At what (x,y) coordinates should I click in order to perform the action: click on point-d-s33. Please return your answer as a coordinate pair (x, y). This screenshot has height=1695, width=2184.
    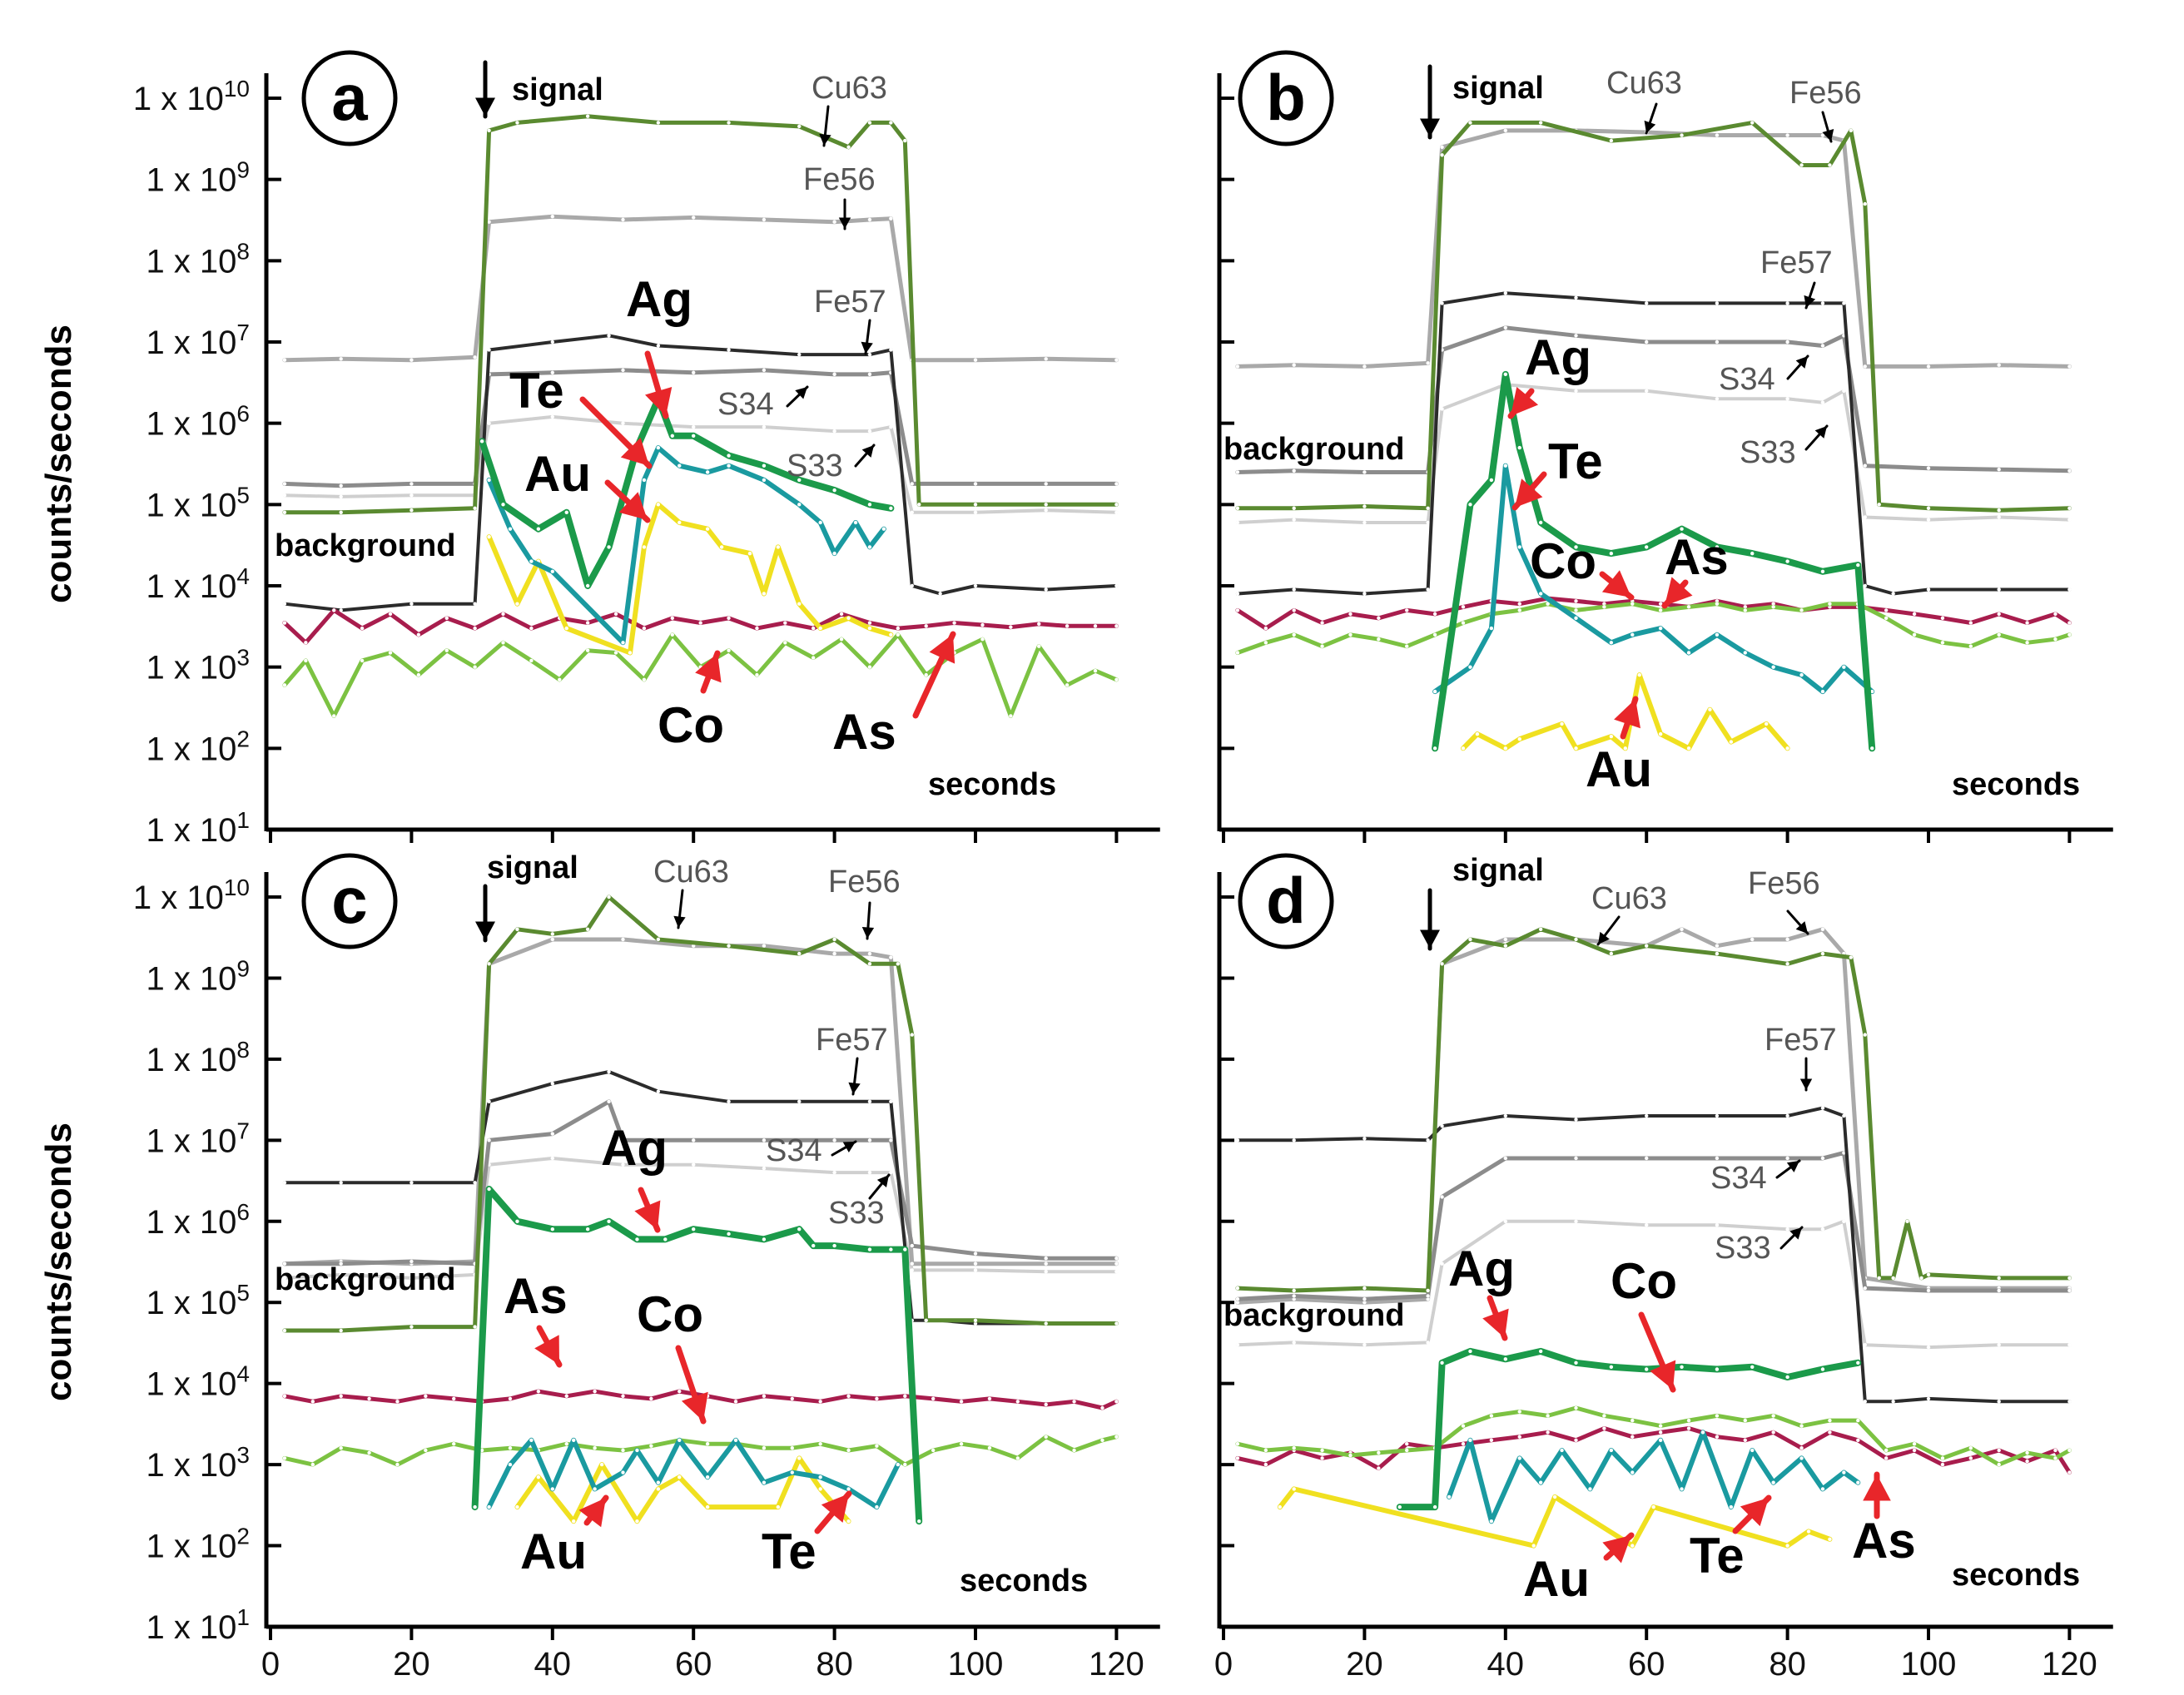
    Looking at the image, I should click on (1294, 1343).